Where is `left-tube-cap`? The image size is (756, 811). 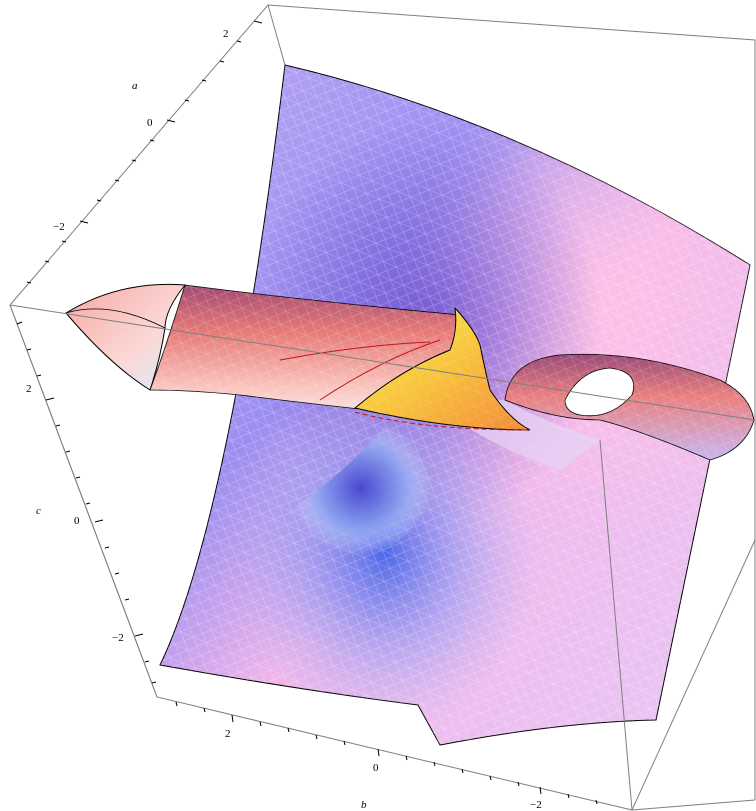 left-tube-cap is located at coordinates (125, 337).